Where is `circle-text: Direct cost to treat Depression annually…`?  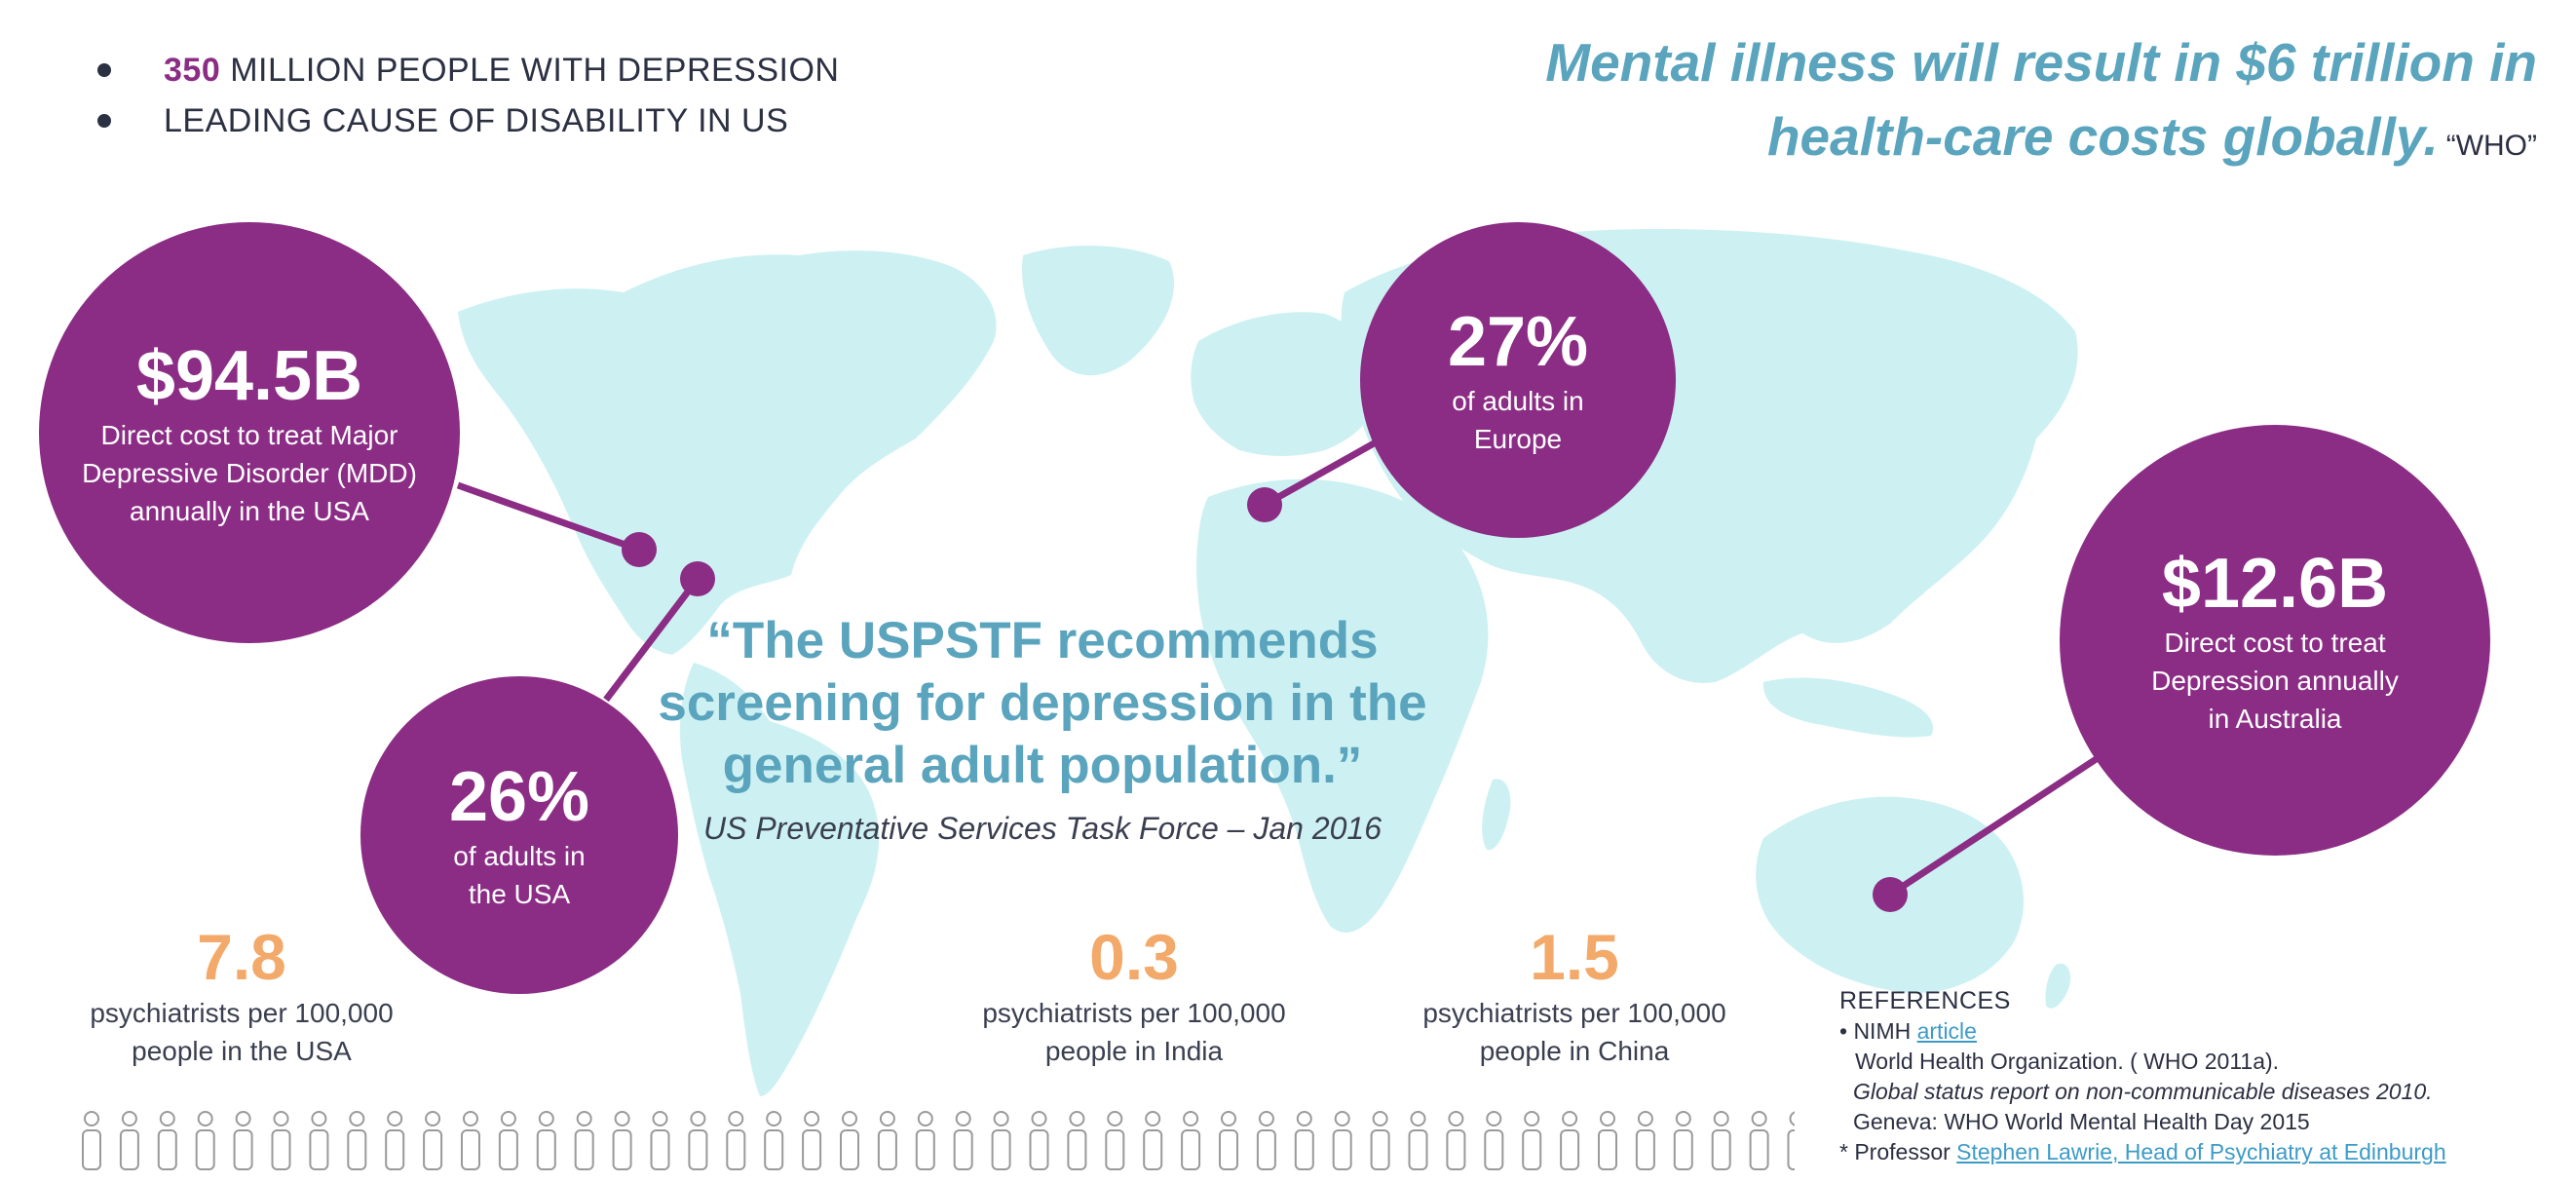
circle-text: Direct cost to treat Depression annually… is located at coordinates (2275, 680).